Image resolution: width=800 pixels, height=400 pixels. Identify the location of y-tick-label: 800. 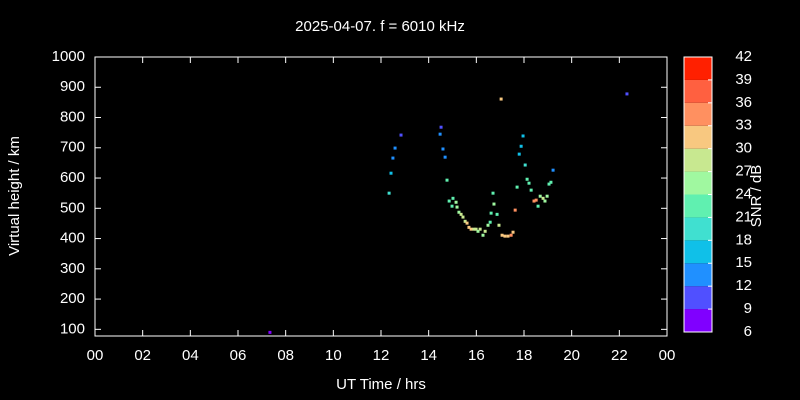
(72, 116).